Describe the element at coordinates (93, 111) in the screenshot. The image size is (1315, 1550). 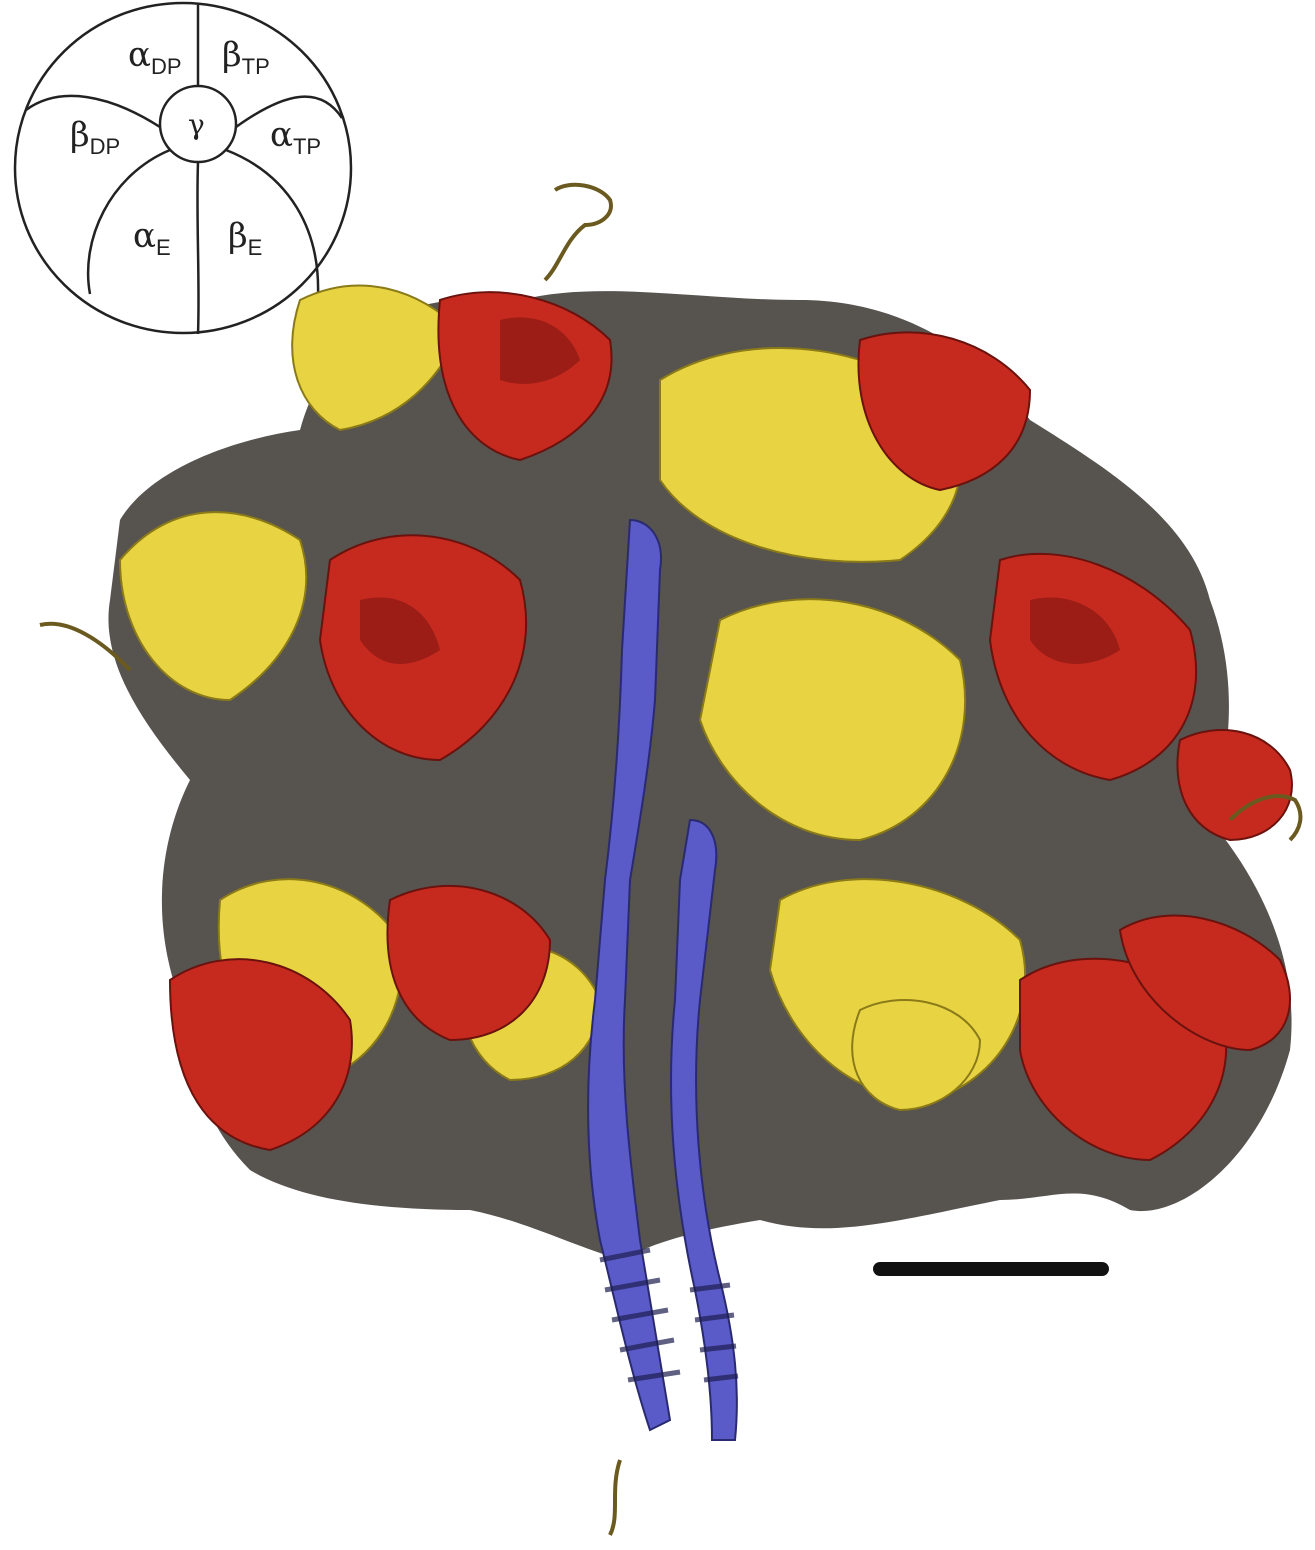
I see `inset-divider-upper-left` at that location.